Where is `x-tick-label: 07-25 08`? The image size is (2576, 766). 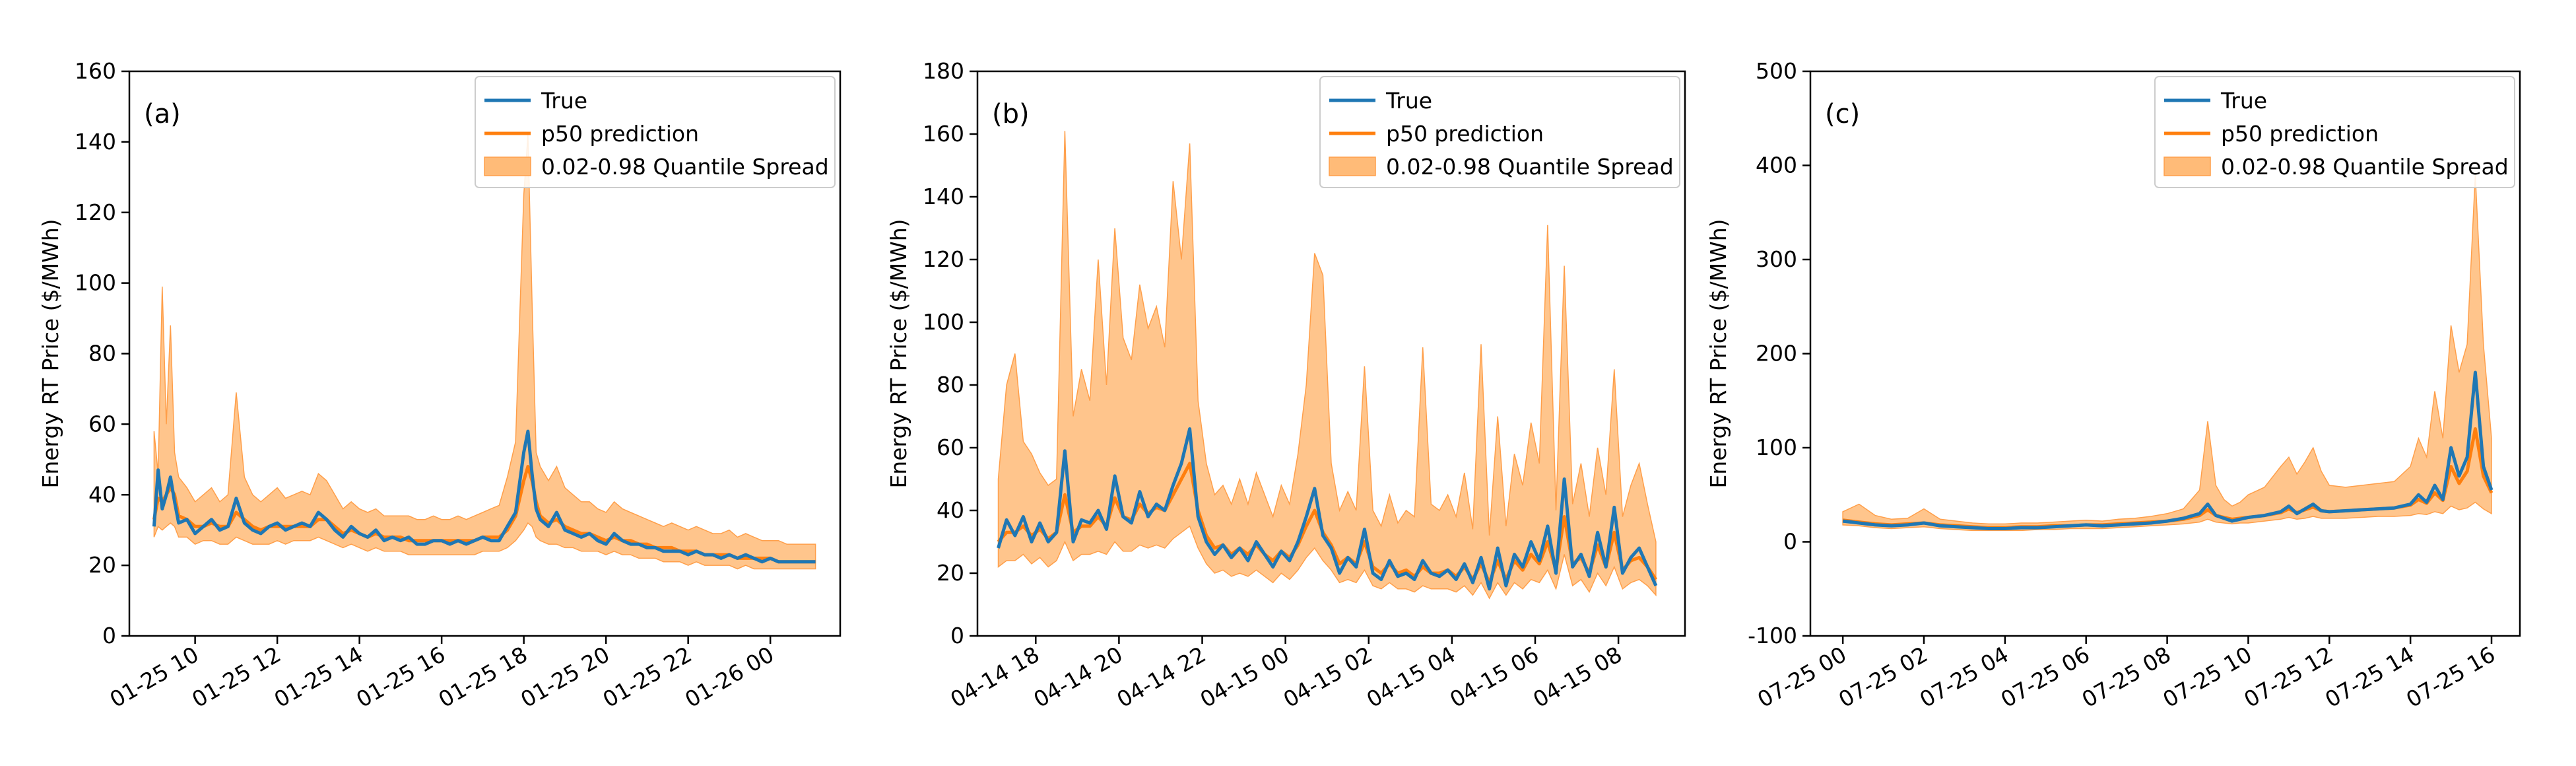
x-tick-label: 07-25 08 is located at coordinates (2126, 677).